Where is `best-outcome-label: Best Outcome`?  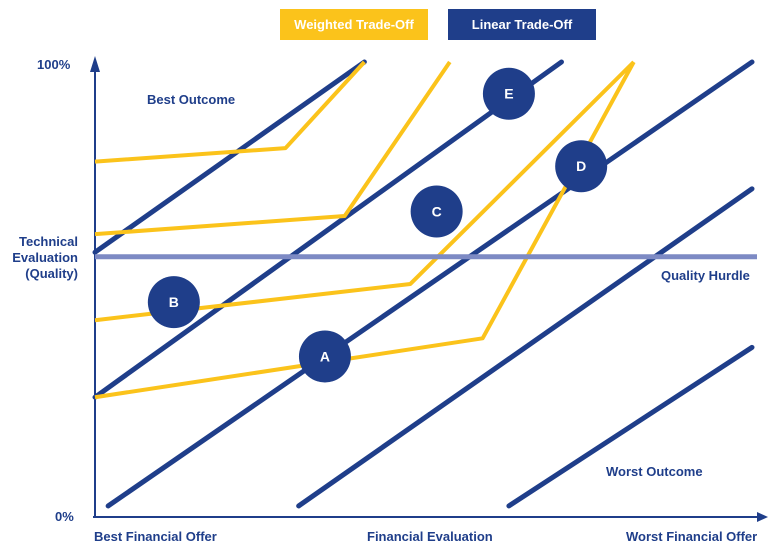 best-outcome-label: Best Outcome is located at coordinates (191, 99).